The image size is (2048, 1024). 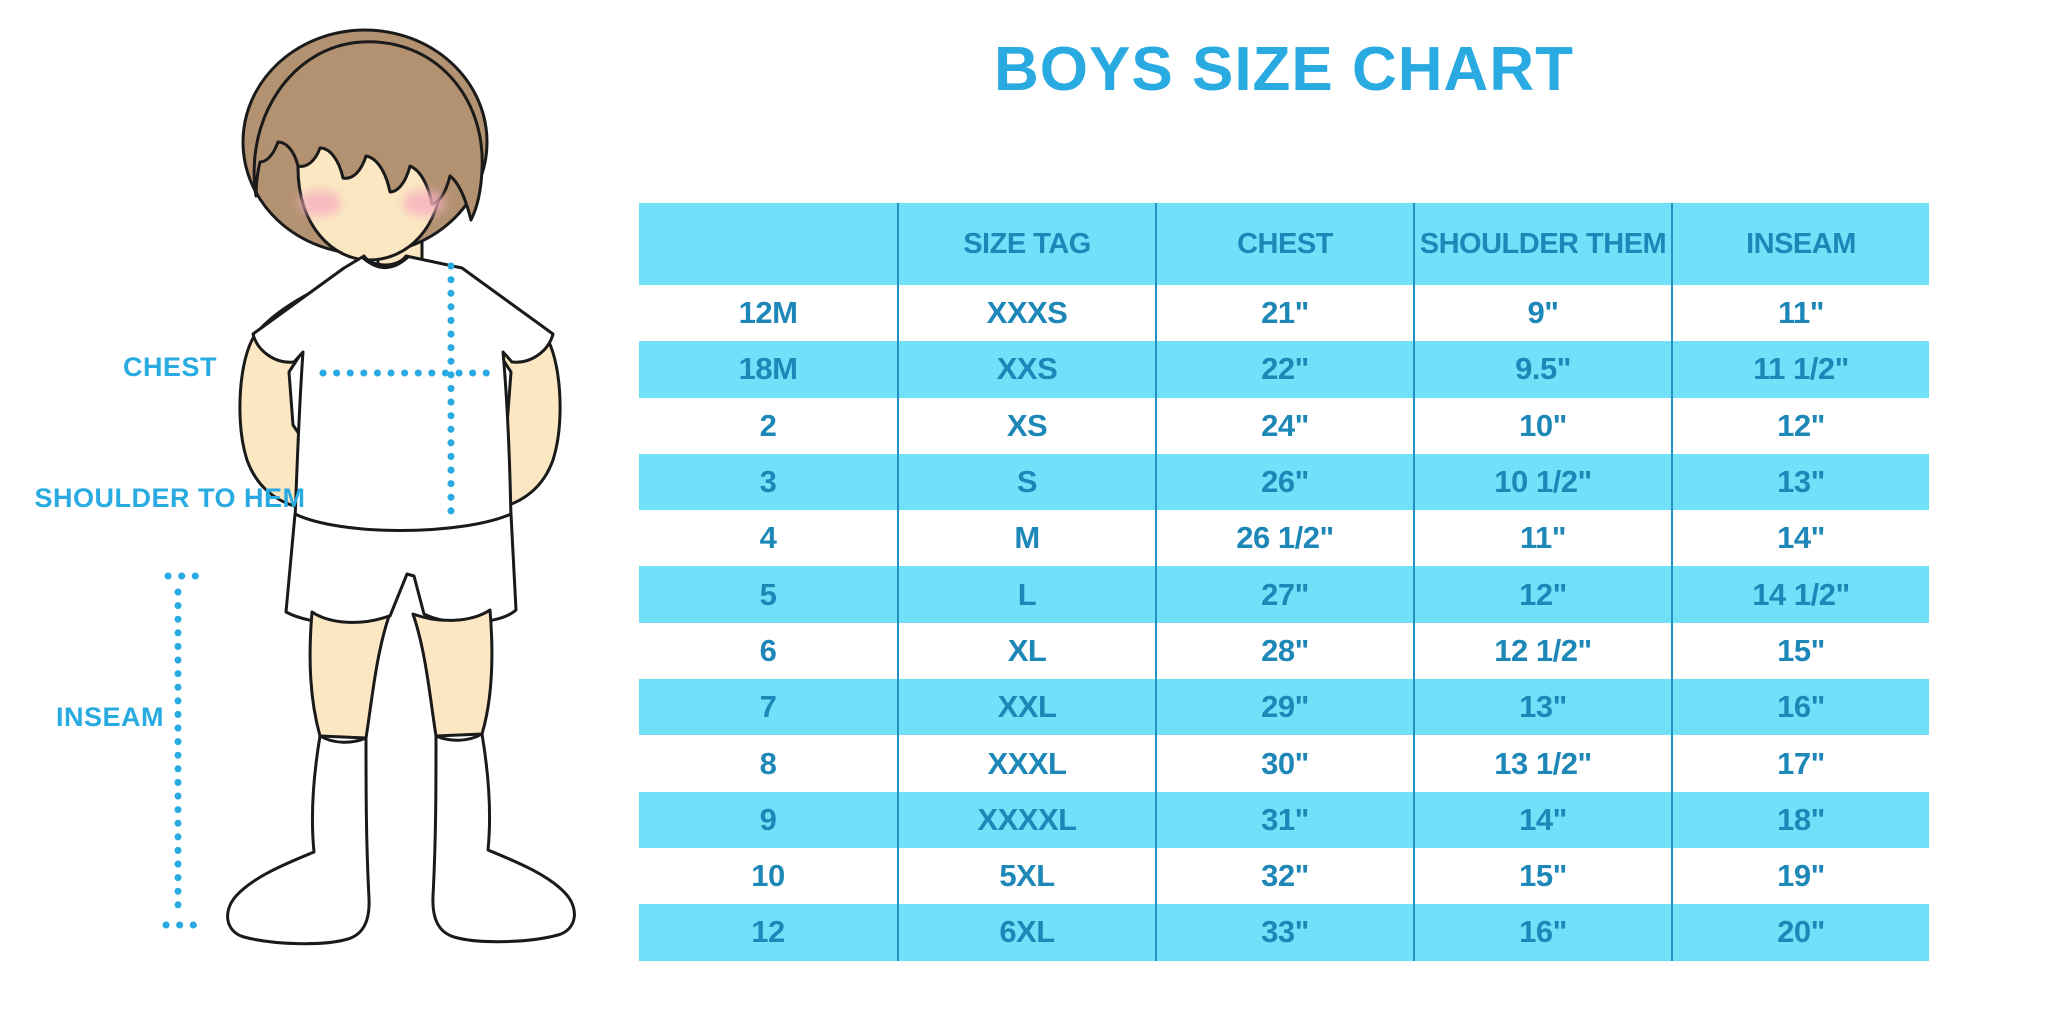 What do you see at coordinates (768, 650) in the screenshot?
I see `row-size-cell: 6` at bounding box center [768, 650].